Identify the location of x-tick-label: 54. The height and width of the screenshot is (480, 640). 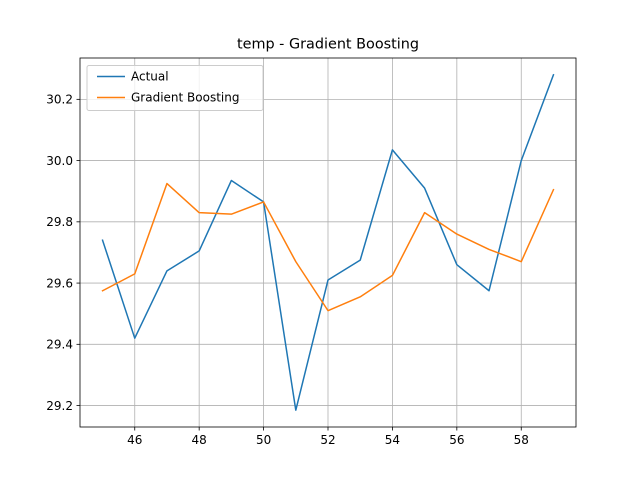
(392, 440).